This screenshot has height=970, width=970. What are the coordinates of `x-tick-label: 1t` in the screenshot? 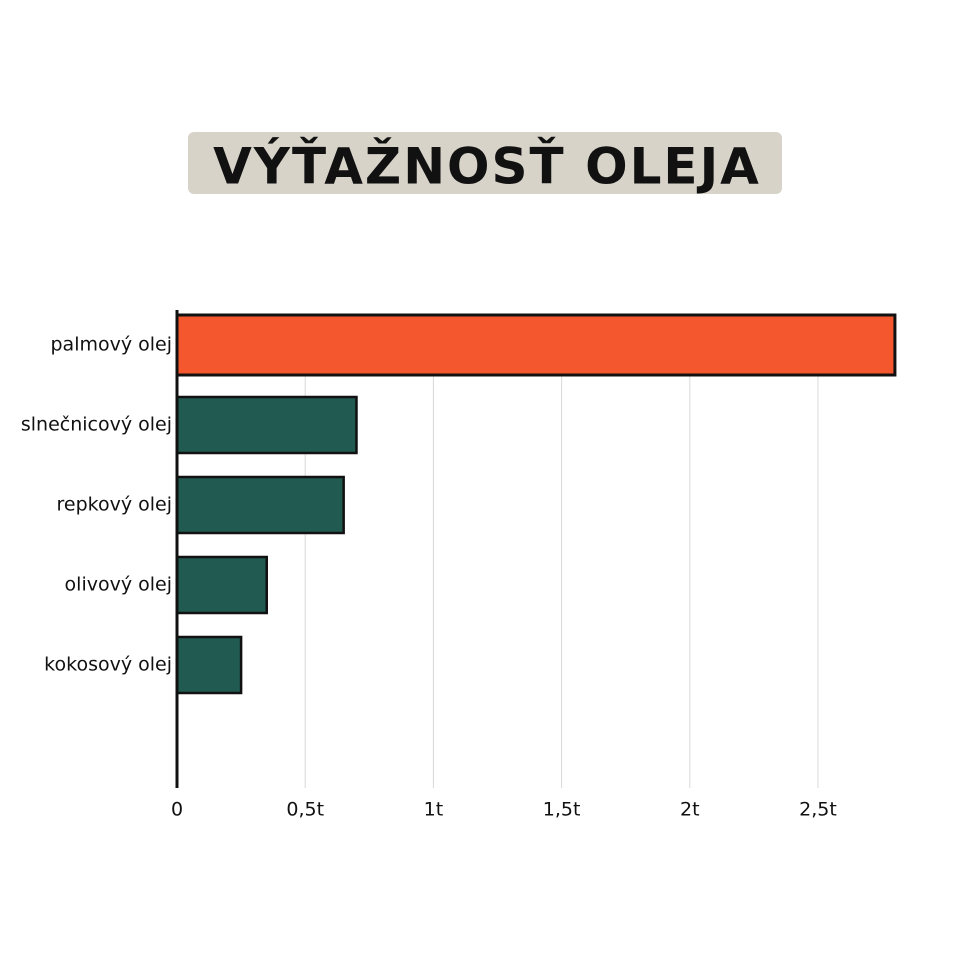 It's located at (434, 810).